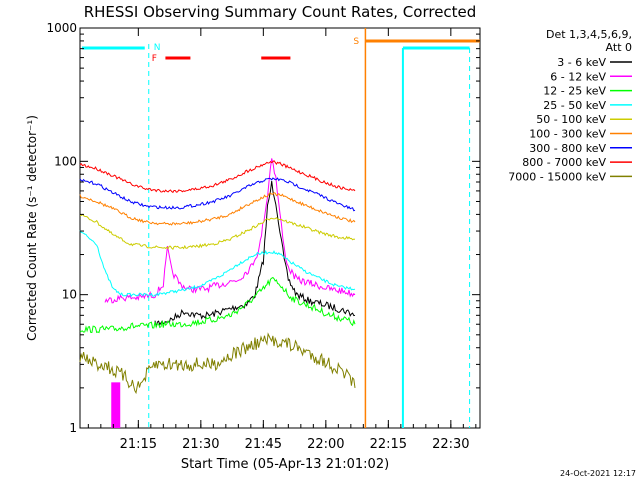 The width and height of the screenshot is (640, 480). What do you see at coordinates (73, 428) in the screenshot?
I see `y-tick-label: 1` at bounding box center [73, 428].